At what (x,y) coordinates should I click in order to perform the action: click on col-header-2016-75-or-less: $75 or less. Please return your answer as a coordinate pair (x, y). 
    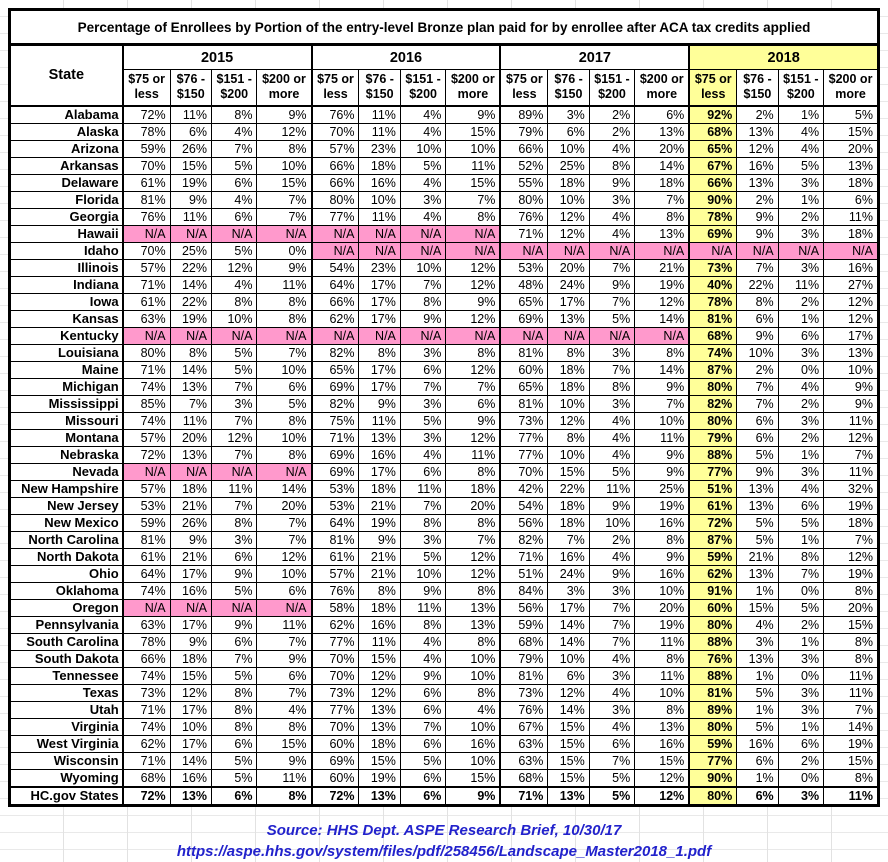
    Looking at the image, I should click on (335, 88).